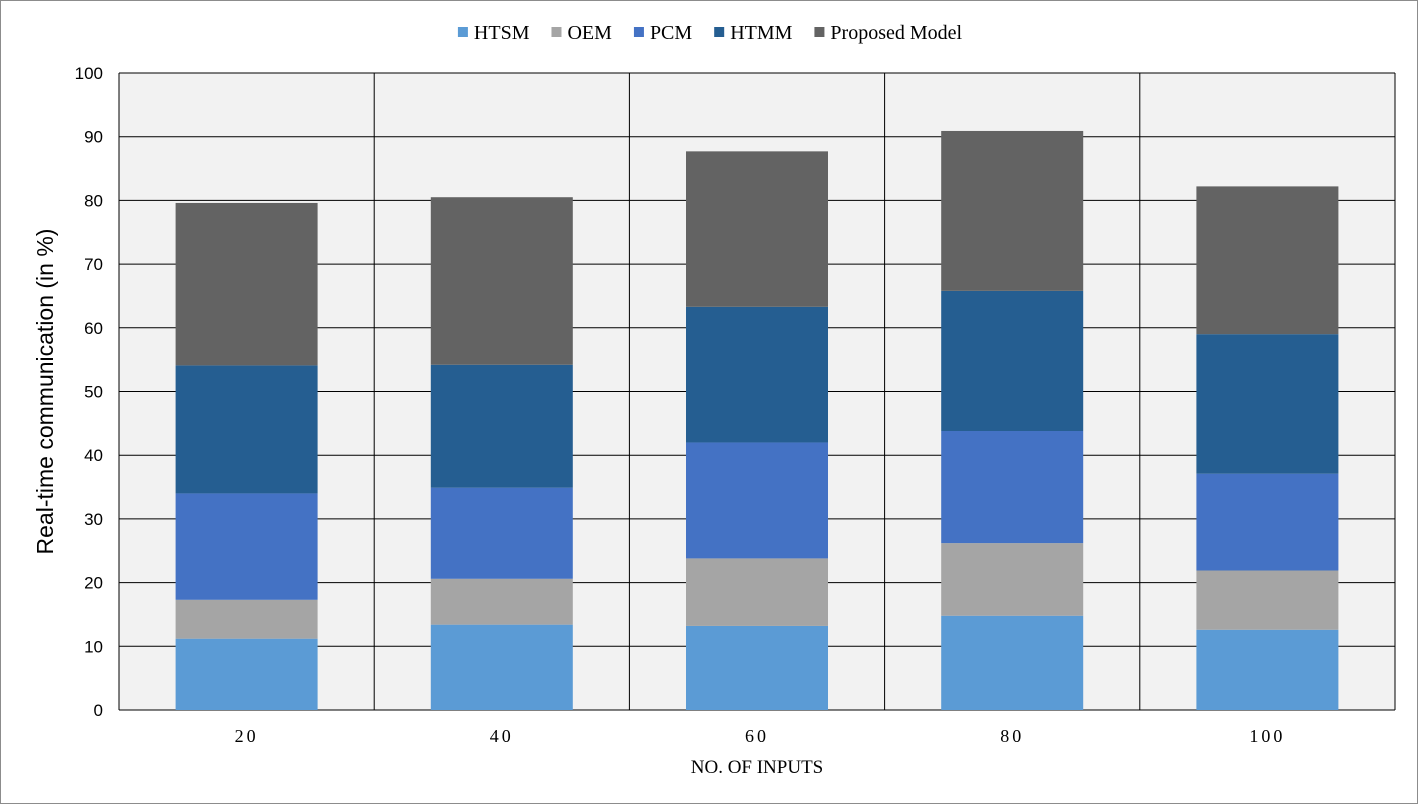 The width and height of the screenshot is (1418, 805). Describe the element at coordinates (93, 583) in the screenshot. I see `y-tick-label: 20` at that location.